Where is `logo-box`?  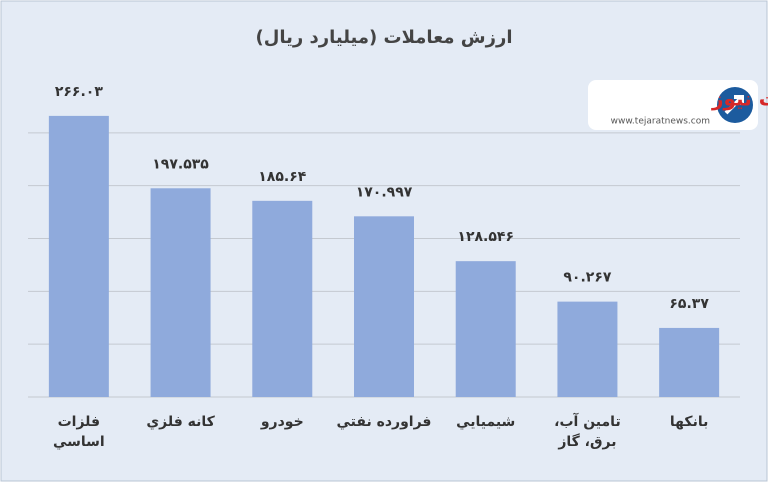
logo-box is located at coordinates (673, 105).